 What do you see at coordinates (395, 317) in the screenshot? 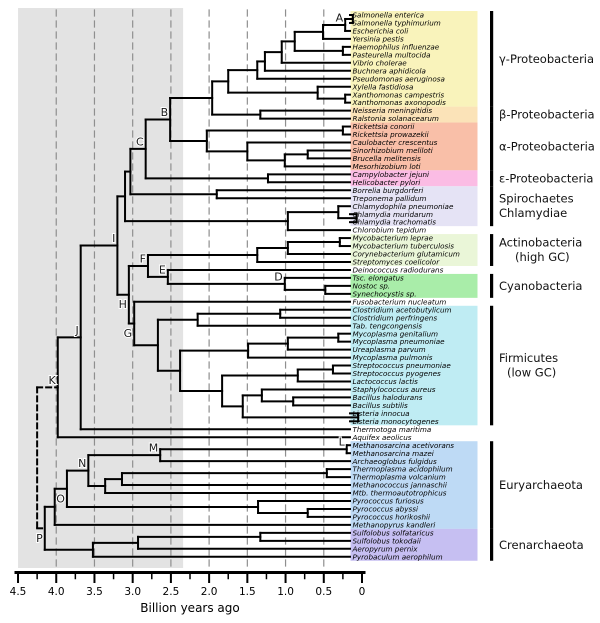
I see `species-label: Clostridium perfringens` at bounding box center [395, 317].